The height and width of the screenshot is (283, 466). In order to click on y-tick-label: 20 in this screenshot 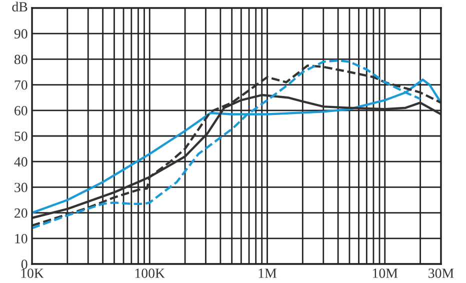, I will do `click(21, 213)`.